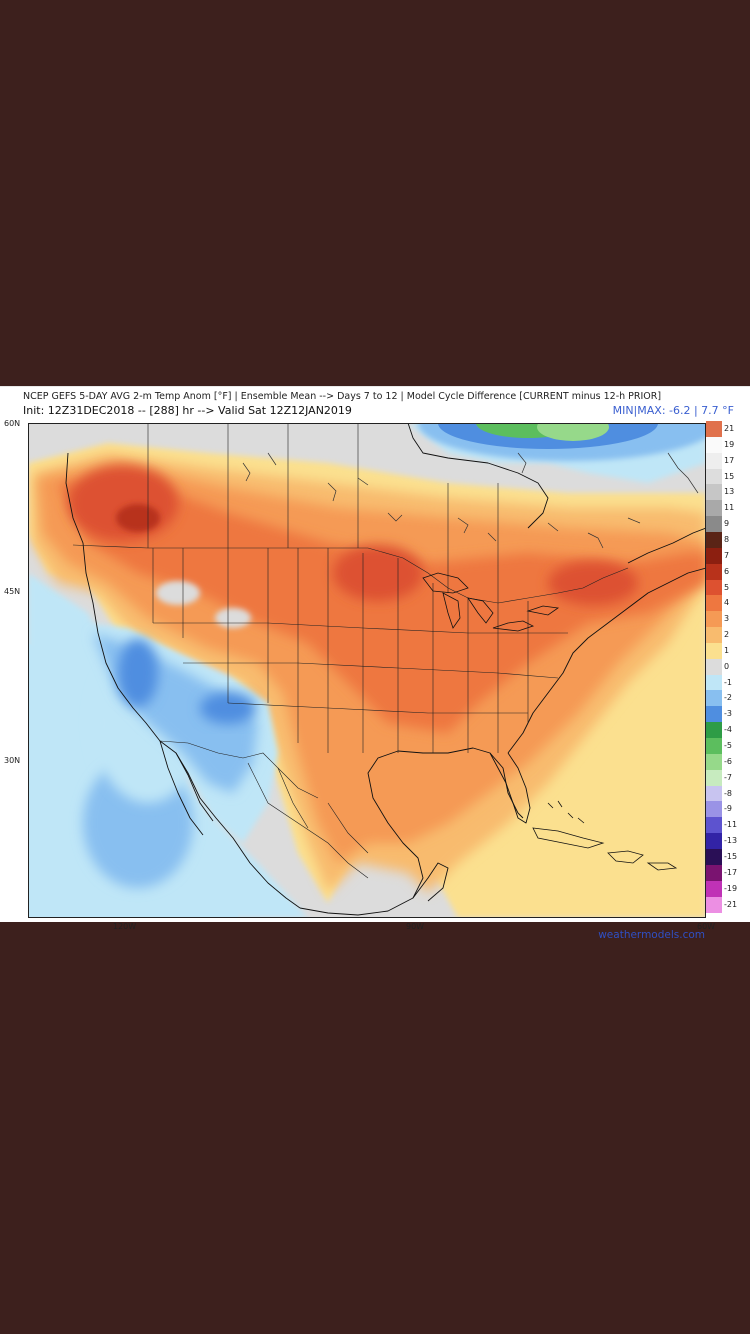  What do you see at coordinates (727, 635) in the screenshot?
I see `legend-label: 2` at bounding box center [727, 635].